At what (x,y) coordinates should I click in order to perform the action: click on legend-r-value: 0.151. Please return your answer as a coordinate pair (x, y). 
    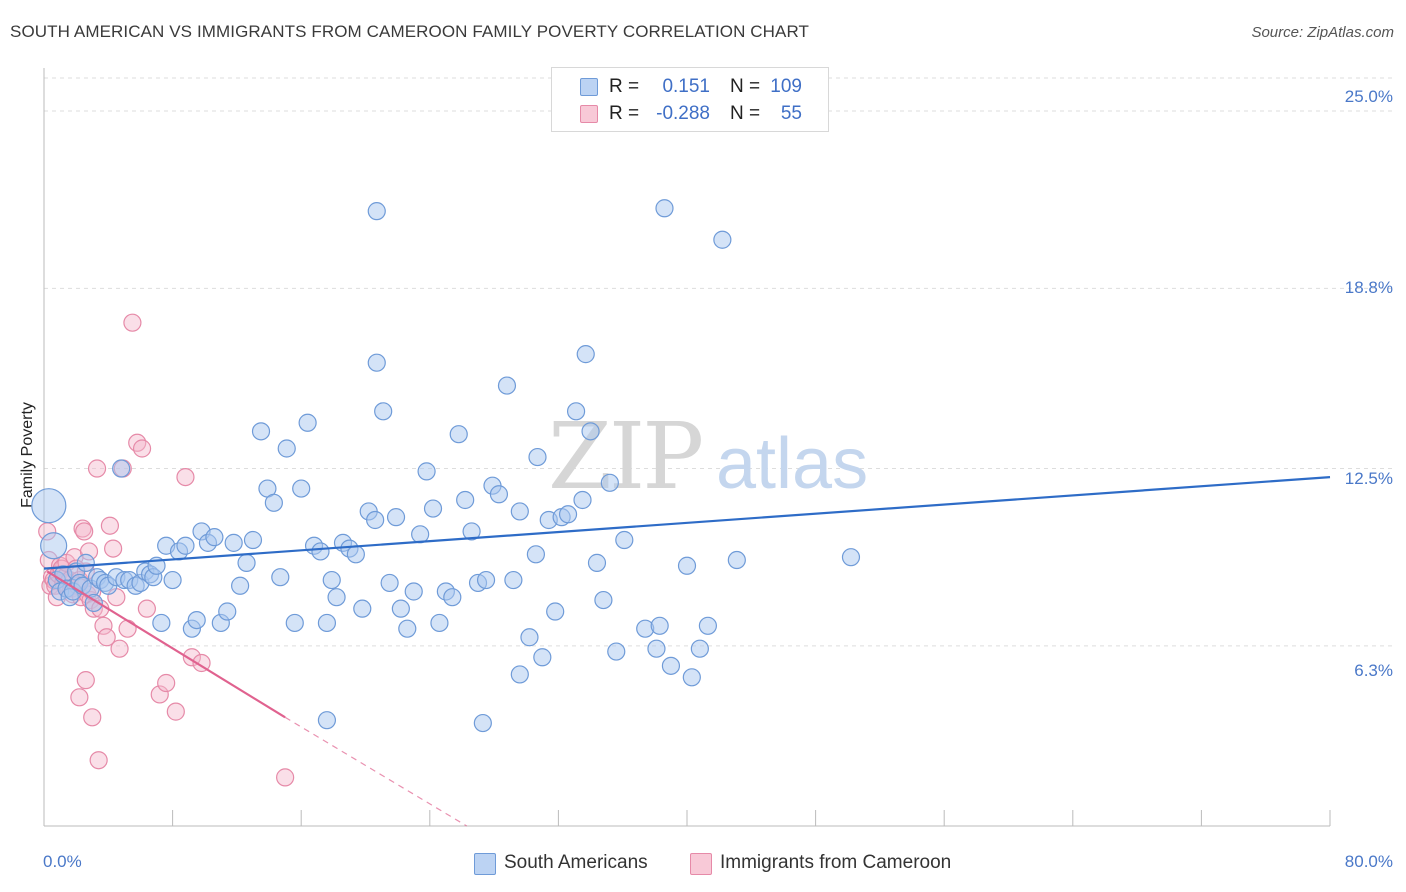
    Looking at the image, I should click on (686, 86).